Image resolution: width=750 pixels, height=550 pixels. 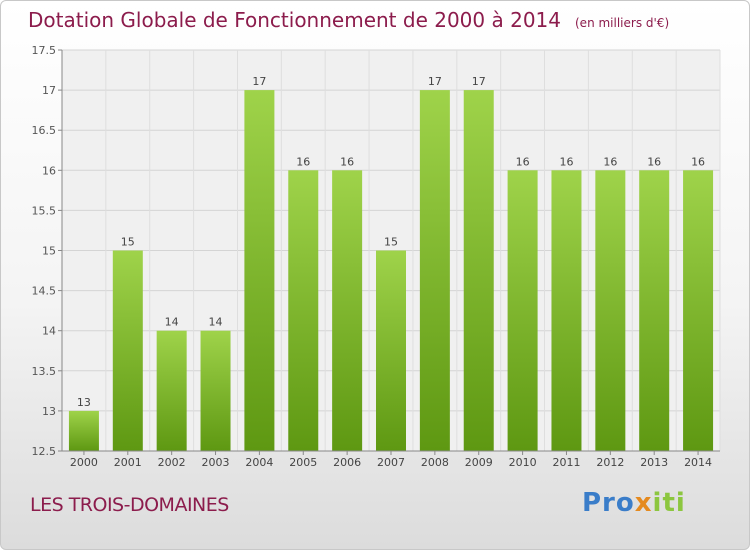 I want to click on y-tick-label: 17.5, so click(x=44, y=50).